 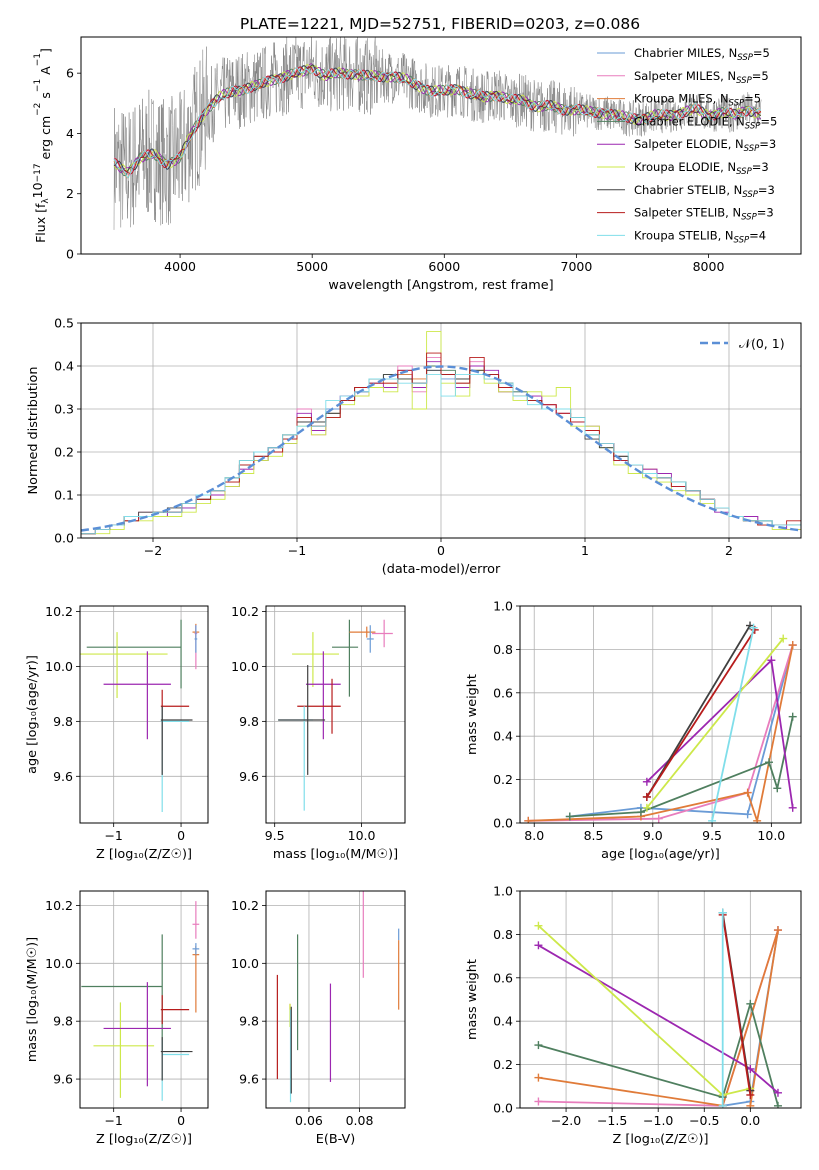 I want to click on weight_vs_Z-ytick-label: 0.2, so click(x=503, y=1064).